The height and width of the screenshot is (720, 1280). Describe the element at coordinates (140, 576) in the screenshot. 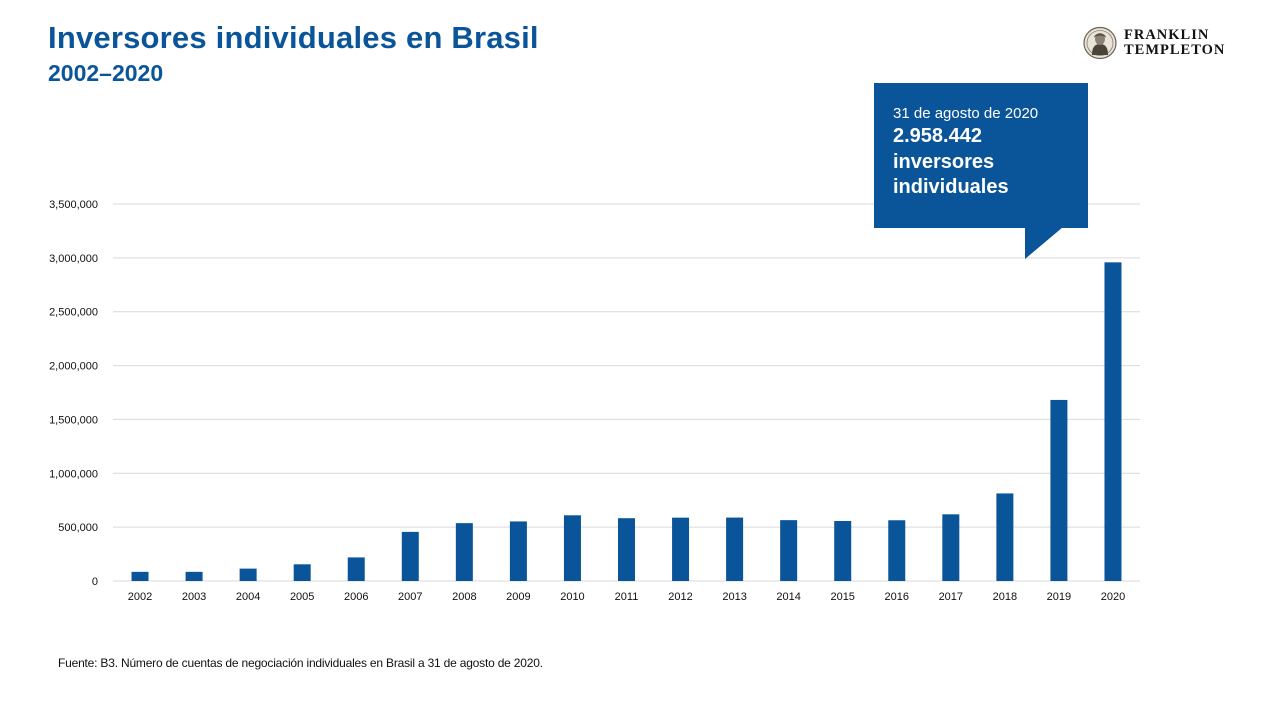

I see `bar-2002` at that location.